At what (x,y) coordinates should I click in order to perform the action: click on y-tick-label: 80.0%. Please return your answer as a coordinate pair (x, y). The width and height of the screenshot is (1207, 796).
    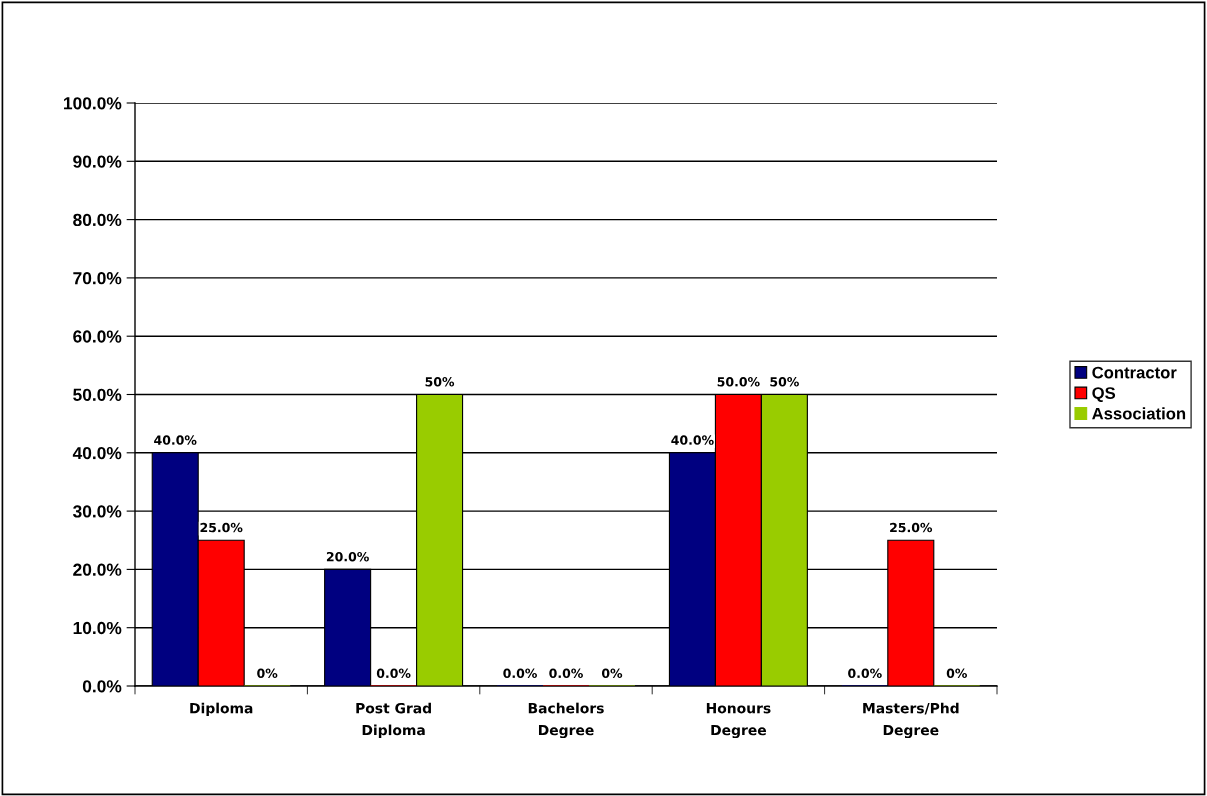
    Looking at the image, I should click on (97, 220).